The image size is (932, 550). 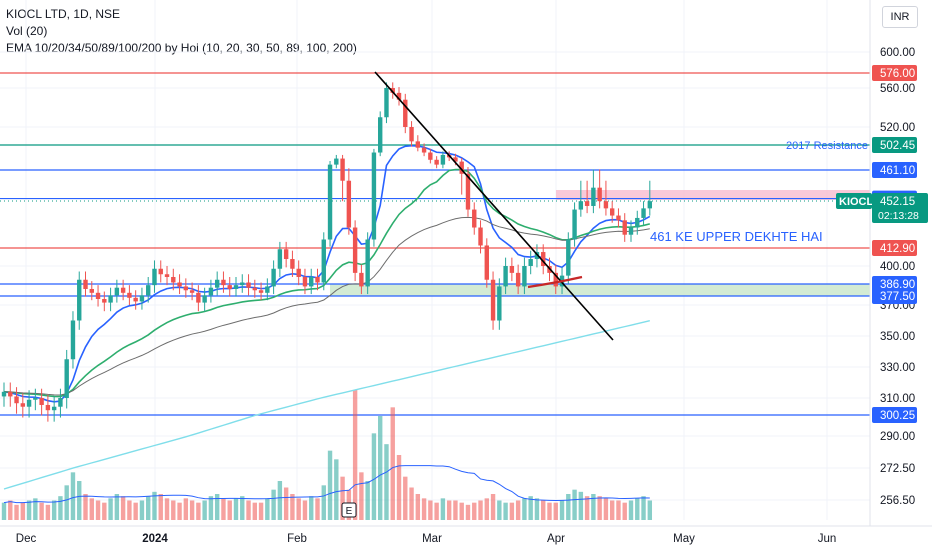 What do you see at coordinates (897, 337) in the screenshot?
I see `y-tick-label: 350.00` at bounding box center [897, 337].